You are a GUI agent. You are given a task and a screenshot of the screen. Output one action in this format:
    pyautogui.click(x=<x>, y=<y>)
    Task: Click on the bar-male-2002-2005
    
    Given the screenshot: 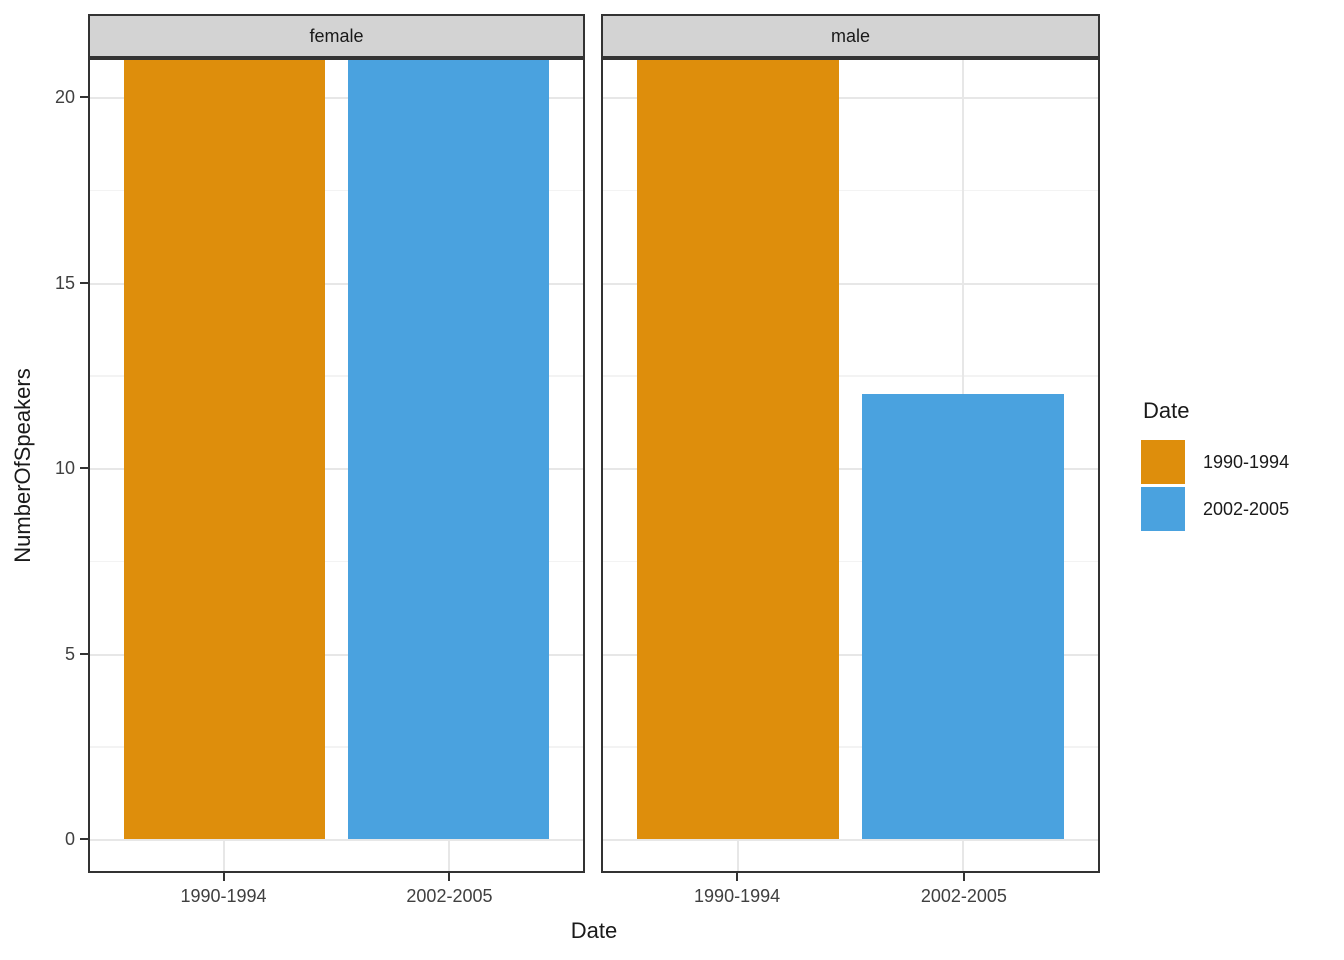 What is the action you would take?
    pyautogui.click(x=963, y=616)
    